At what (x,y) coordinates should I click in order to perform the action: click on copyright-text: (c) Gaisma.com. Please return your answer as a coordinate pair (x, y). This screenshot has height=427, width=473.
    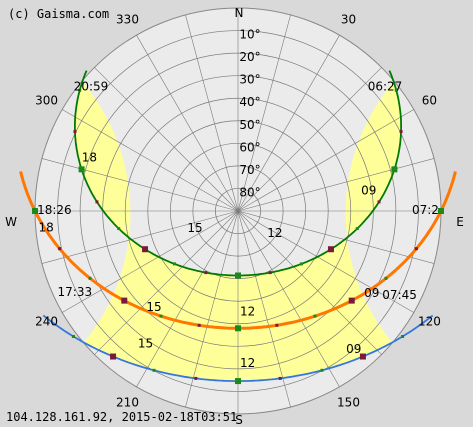
    Looking at the image, I should click on (58, 14).